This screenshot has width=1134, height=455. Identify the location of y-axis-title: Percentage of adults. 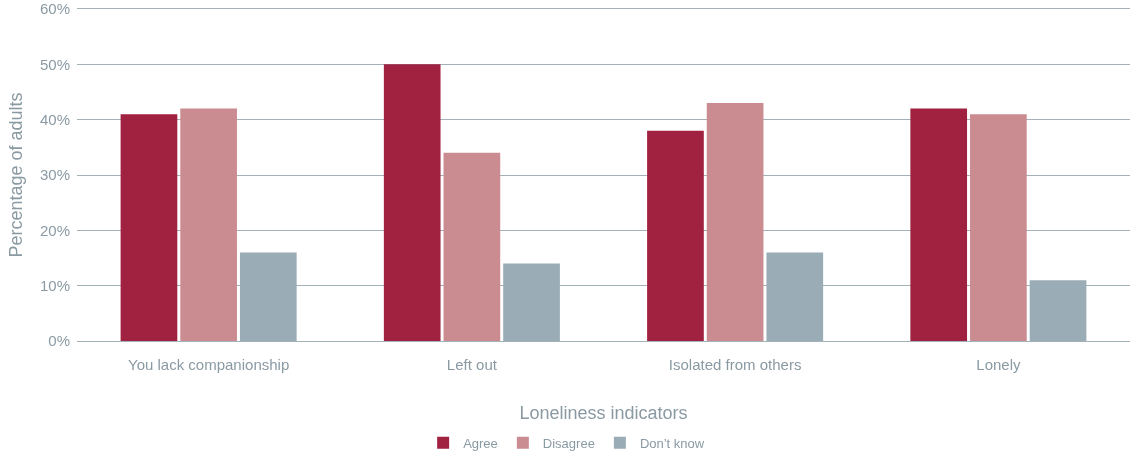
(16, 175).